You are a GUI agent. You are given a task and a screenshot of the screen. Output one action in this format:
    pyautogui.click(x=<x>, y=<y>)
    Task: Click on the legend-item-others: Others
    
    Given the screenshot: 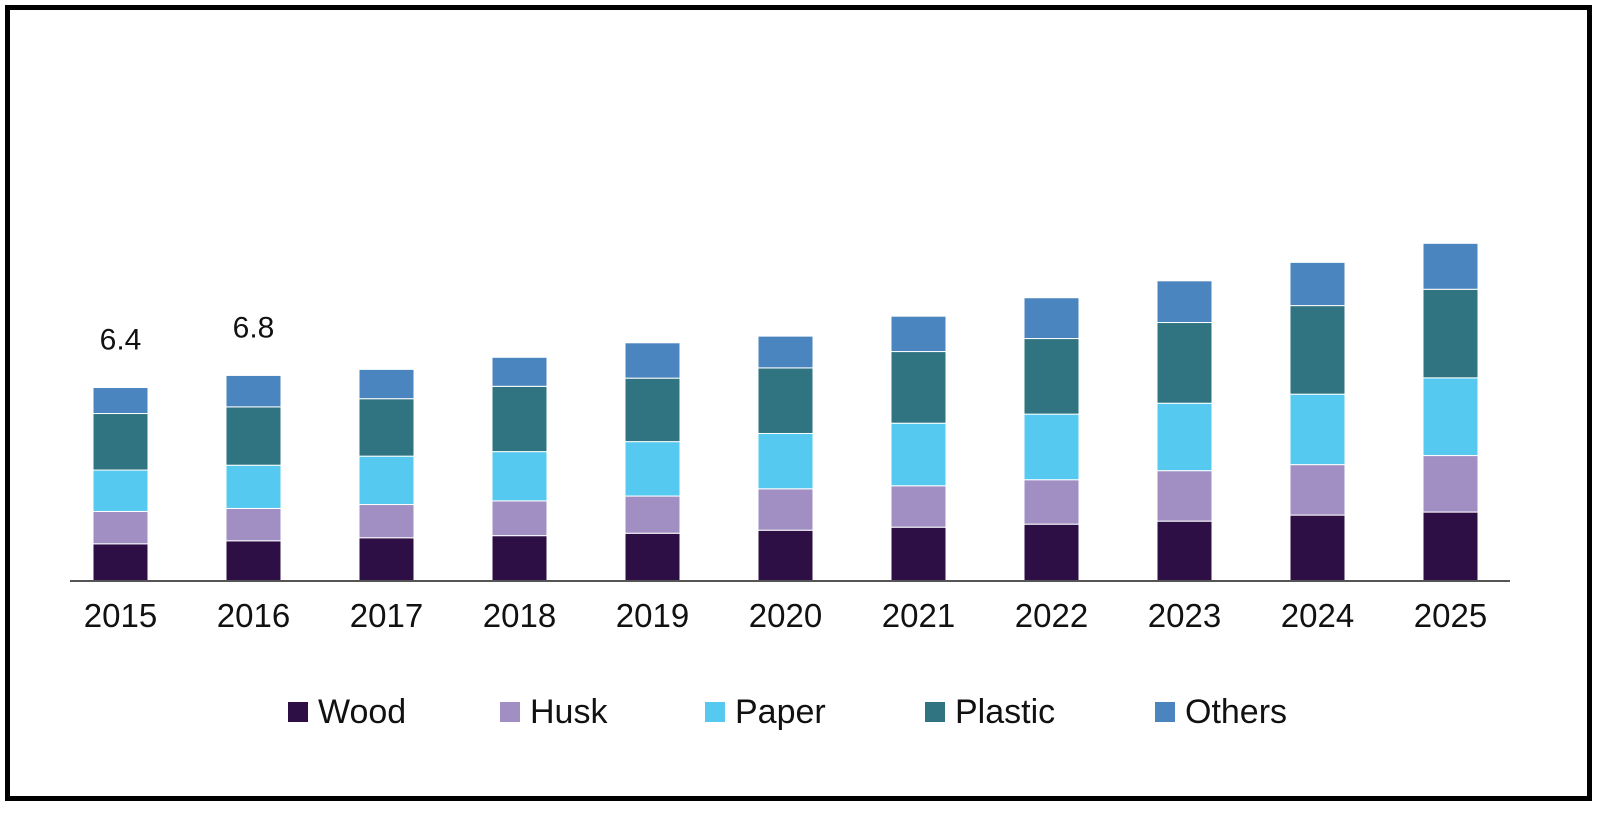 What is the action you would take?
    pyautogui.click(x=1221, y=712)
    